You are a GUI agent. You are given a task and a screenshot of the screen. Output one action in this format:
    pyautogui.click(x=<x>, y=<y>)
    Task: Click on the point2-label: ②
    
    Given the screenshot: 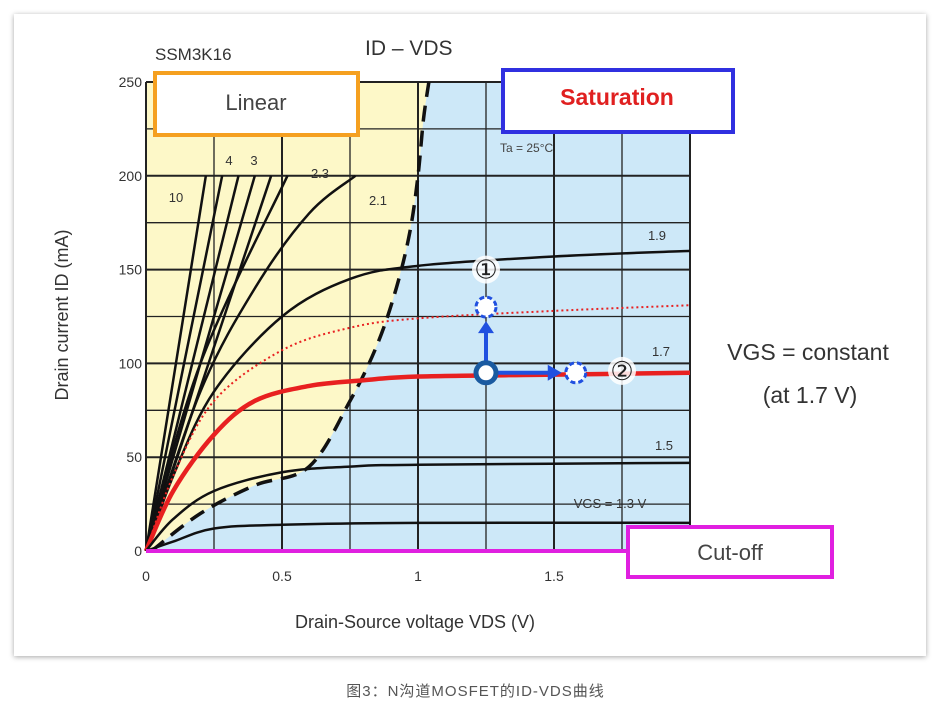 What is the action you would take?
    pyautogui.click(x=621, y=371)
    